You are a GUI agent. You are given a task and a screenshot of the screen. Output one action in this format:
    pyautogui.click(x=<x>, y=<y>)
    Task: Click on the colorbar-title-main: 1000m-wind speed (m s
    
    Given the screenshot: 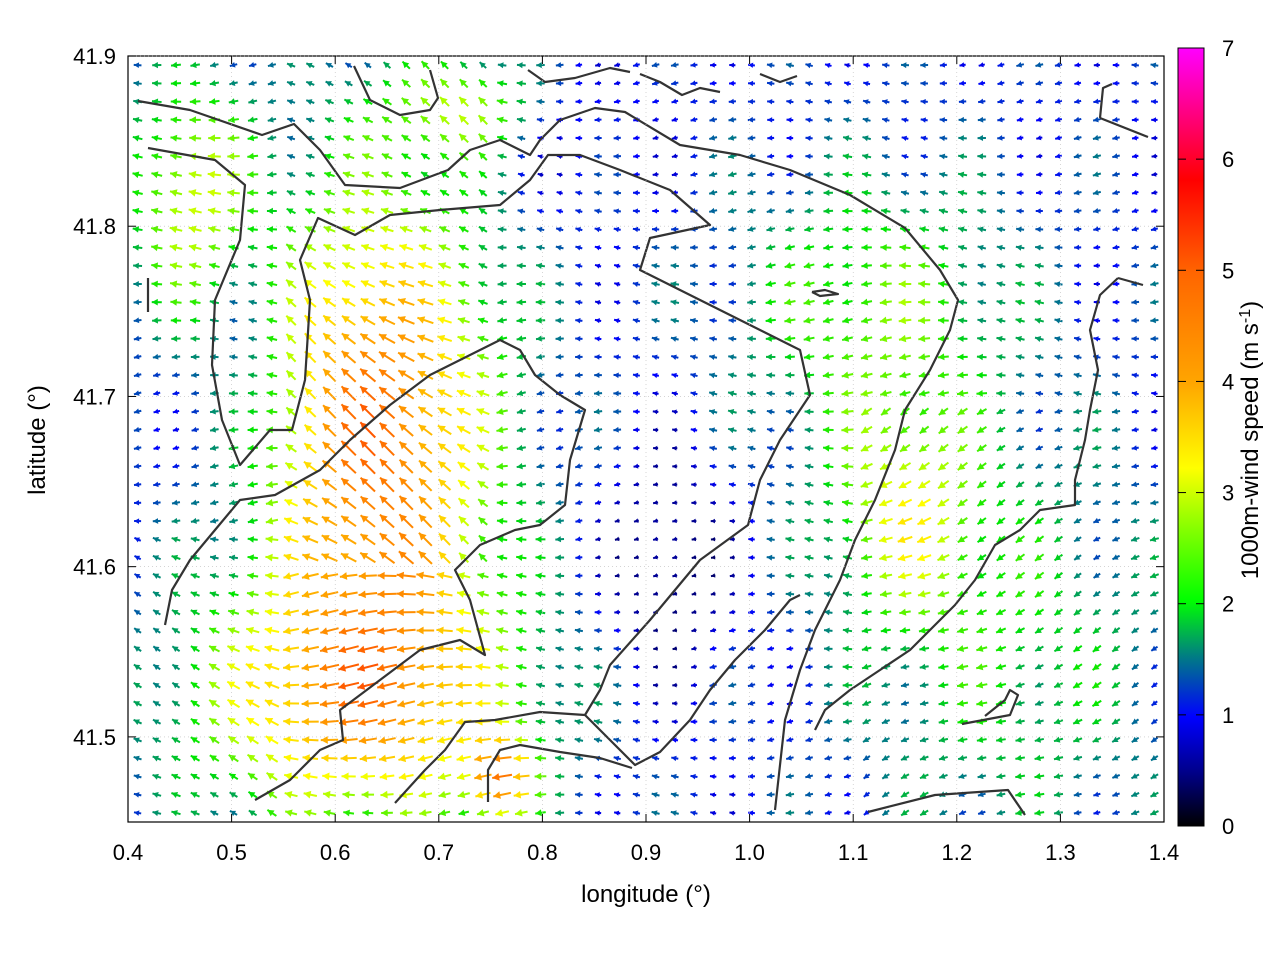 What is the action you would take?
    pyautogui.click(x=1250, y=451)
    